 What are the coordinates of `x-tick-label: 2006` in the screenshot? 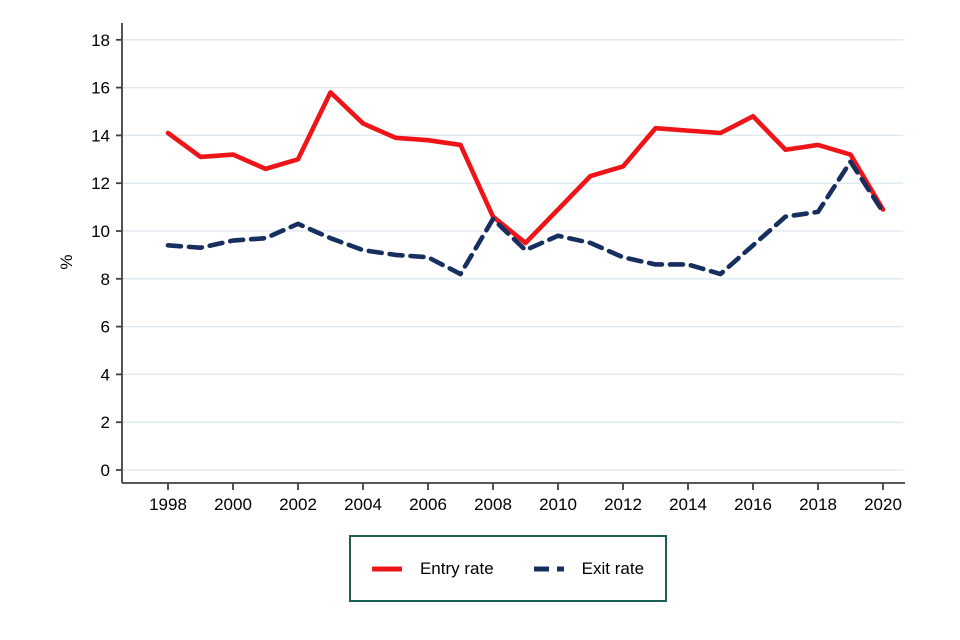 It's located at (428, 504).